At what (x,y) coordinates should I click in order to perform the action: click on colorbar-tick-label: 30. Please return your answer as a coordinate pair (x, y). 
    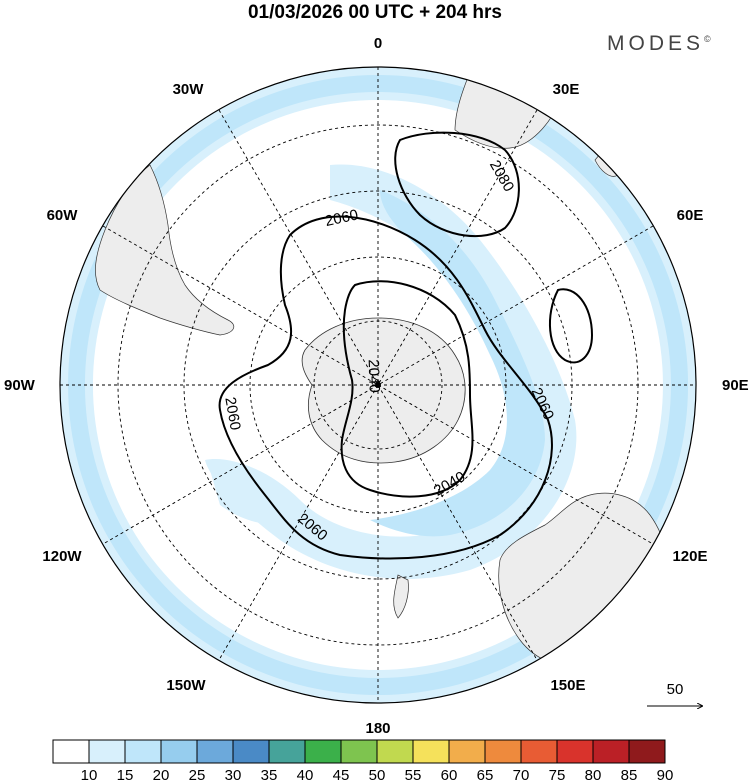
    Looking at the image, I should click on (233, 774).